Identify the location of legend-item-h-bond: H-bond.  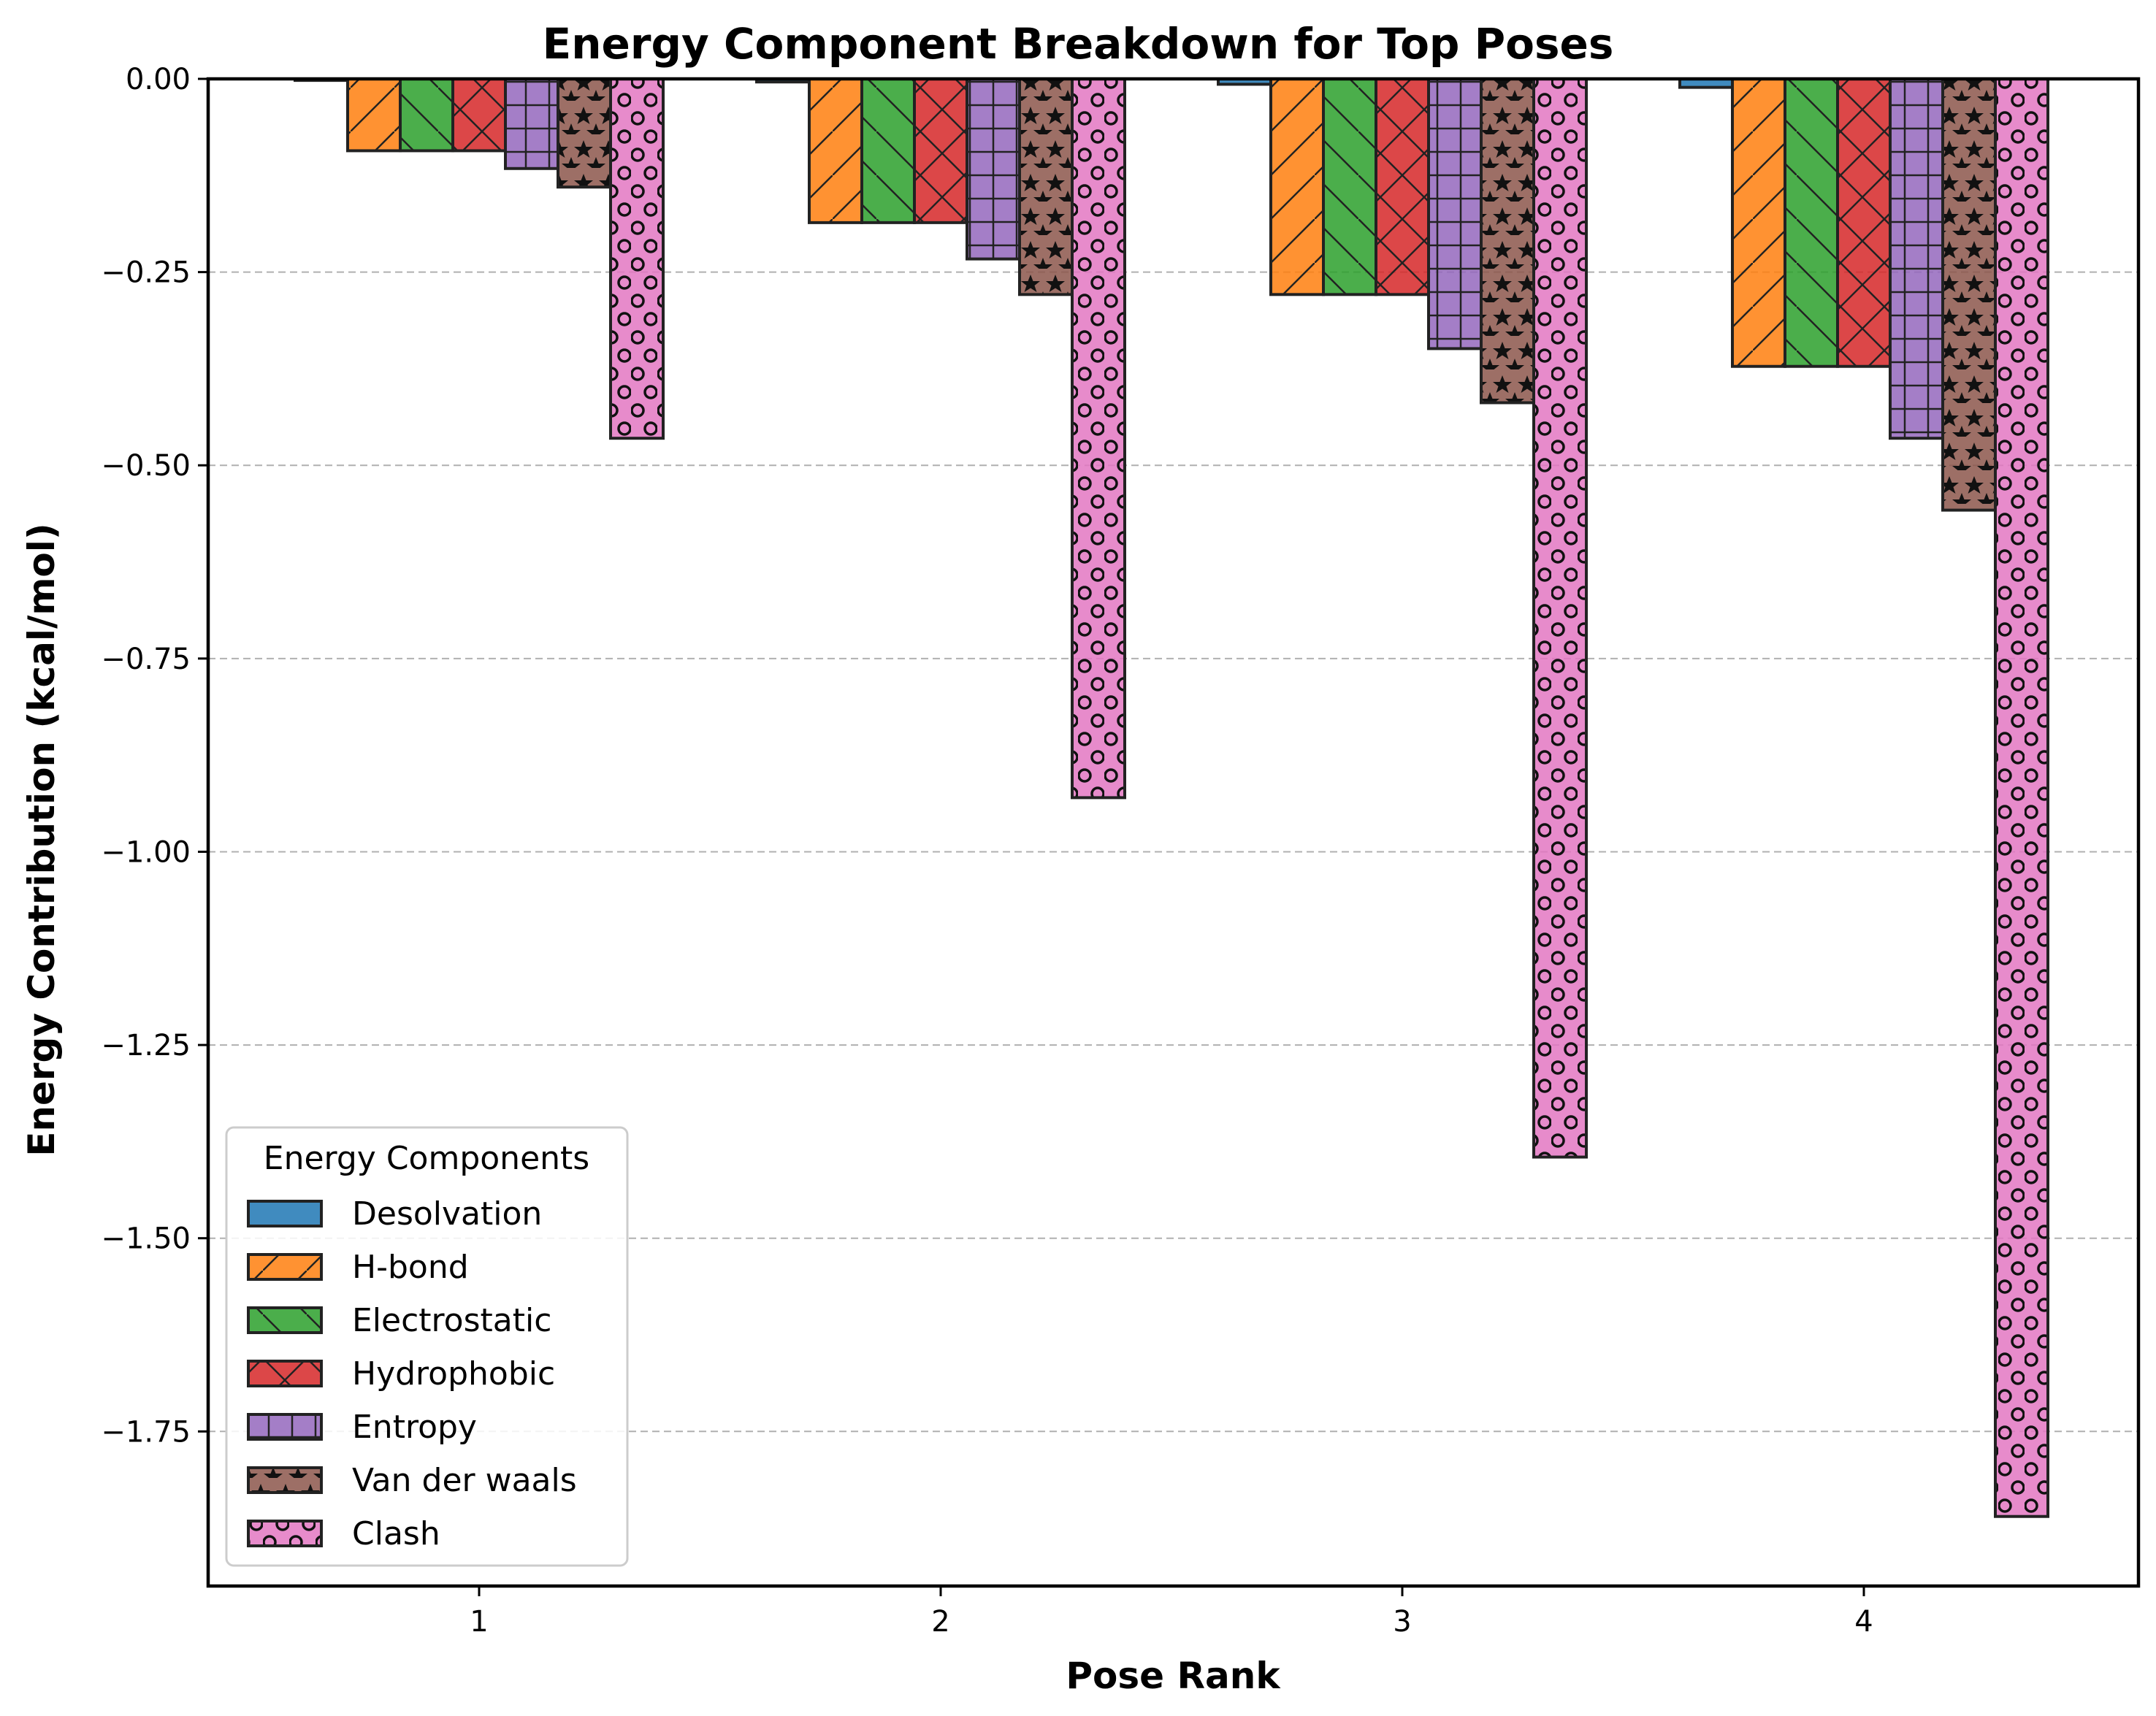
(358, 1267).